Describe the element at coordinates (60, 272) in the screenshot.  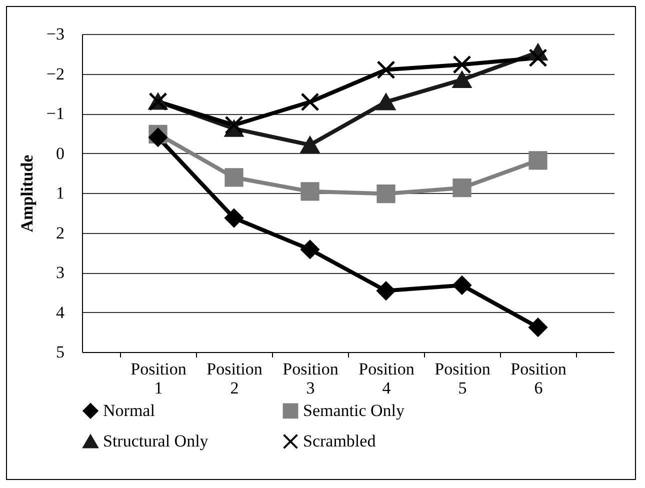
I see `y-tick-label: 3` at that location.